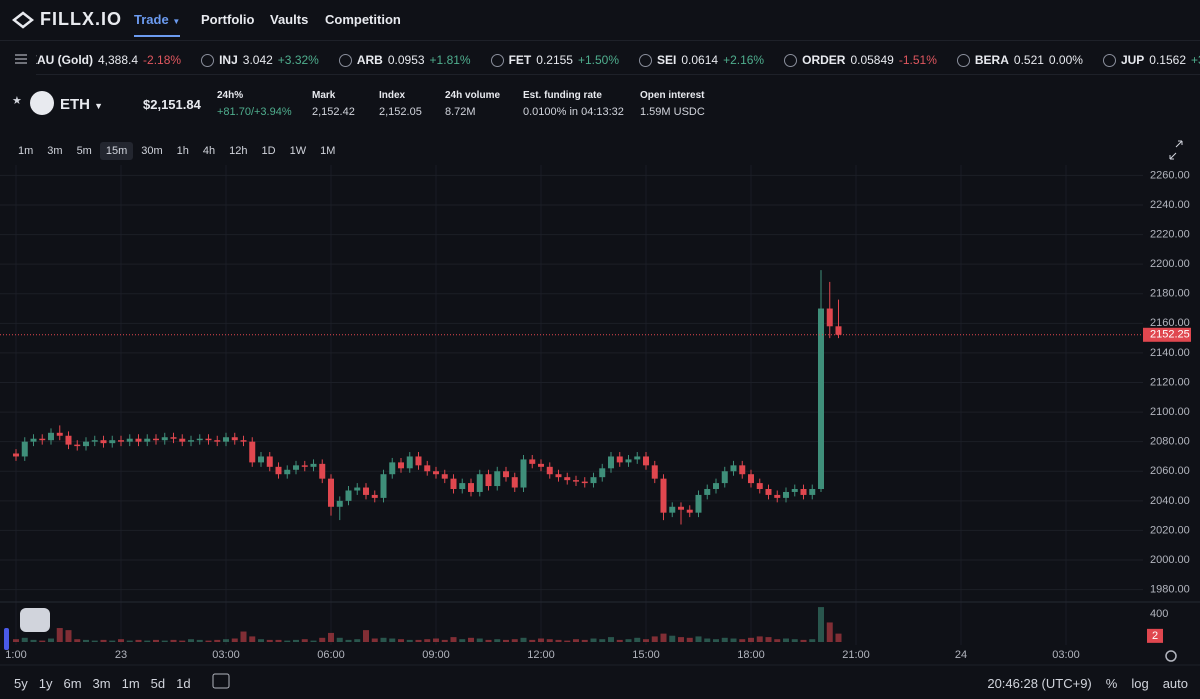 This screenshot has width=1200, height=699. What do you see at coordinates (363, 19) in the screenshot?
I see `nav-link: Competition` at bounding box center [363, 19].